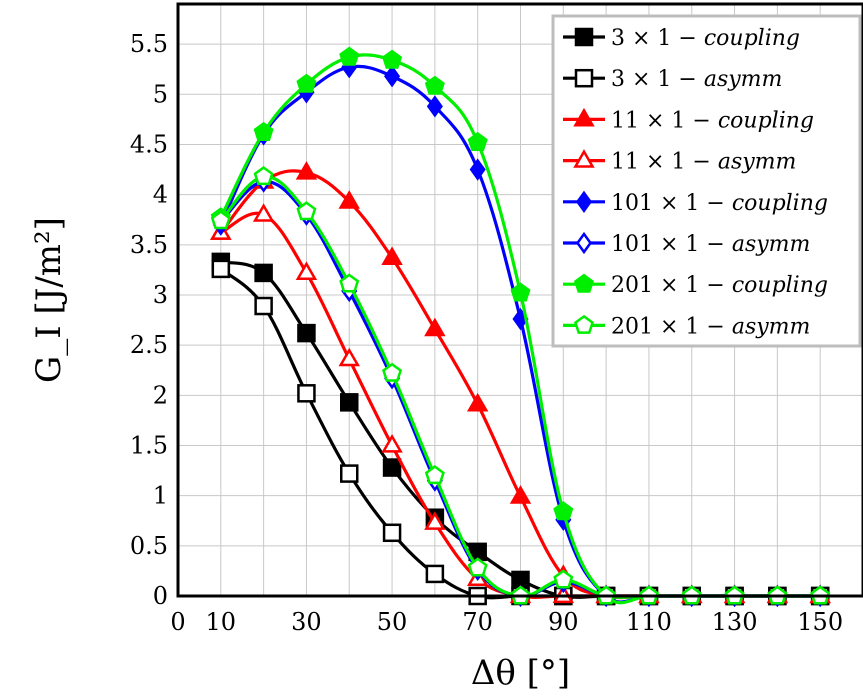 This screenshot has width=863, height=696. I want to click on x-tick-label: 30, so click(306, 622).